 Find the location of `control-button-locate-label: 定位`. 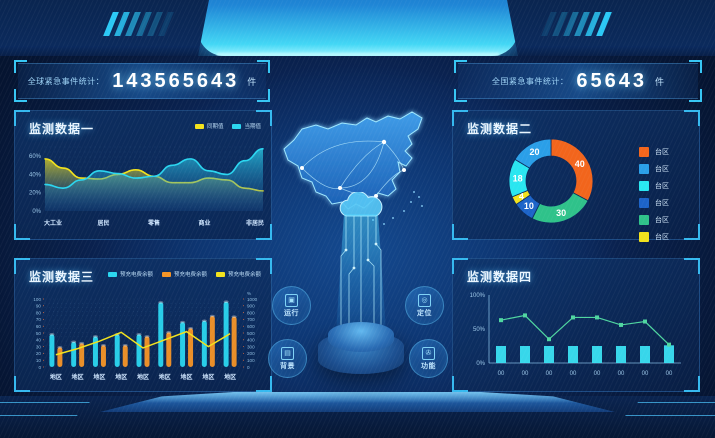

control-button-locate-label: 定位 is located at coordinates (424, 313).